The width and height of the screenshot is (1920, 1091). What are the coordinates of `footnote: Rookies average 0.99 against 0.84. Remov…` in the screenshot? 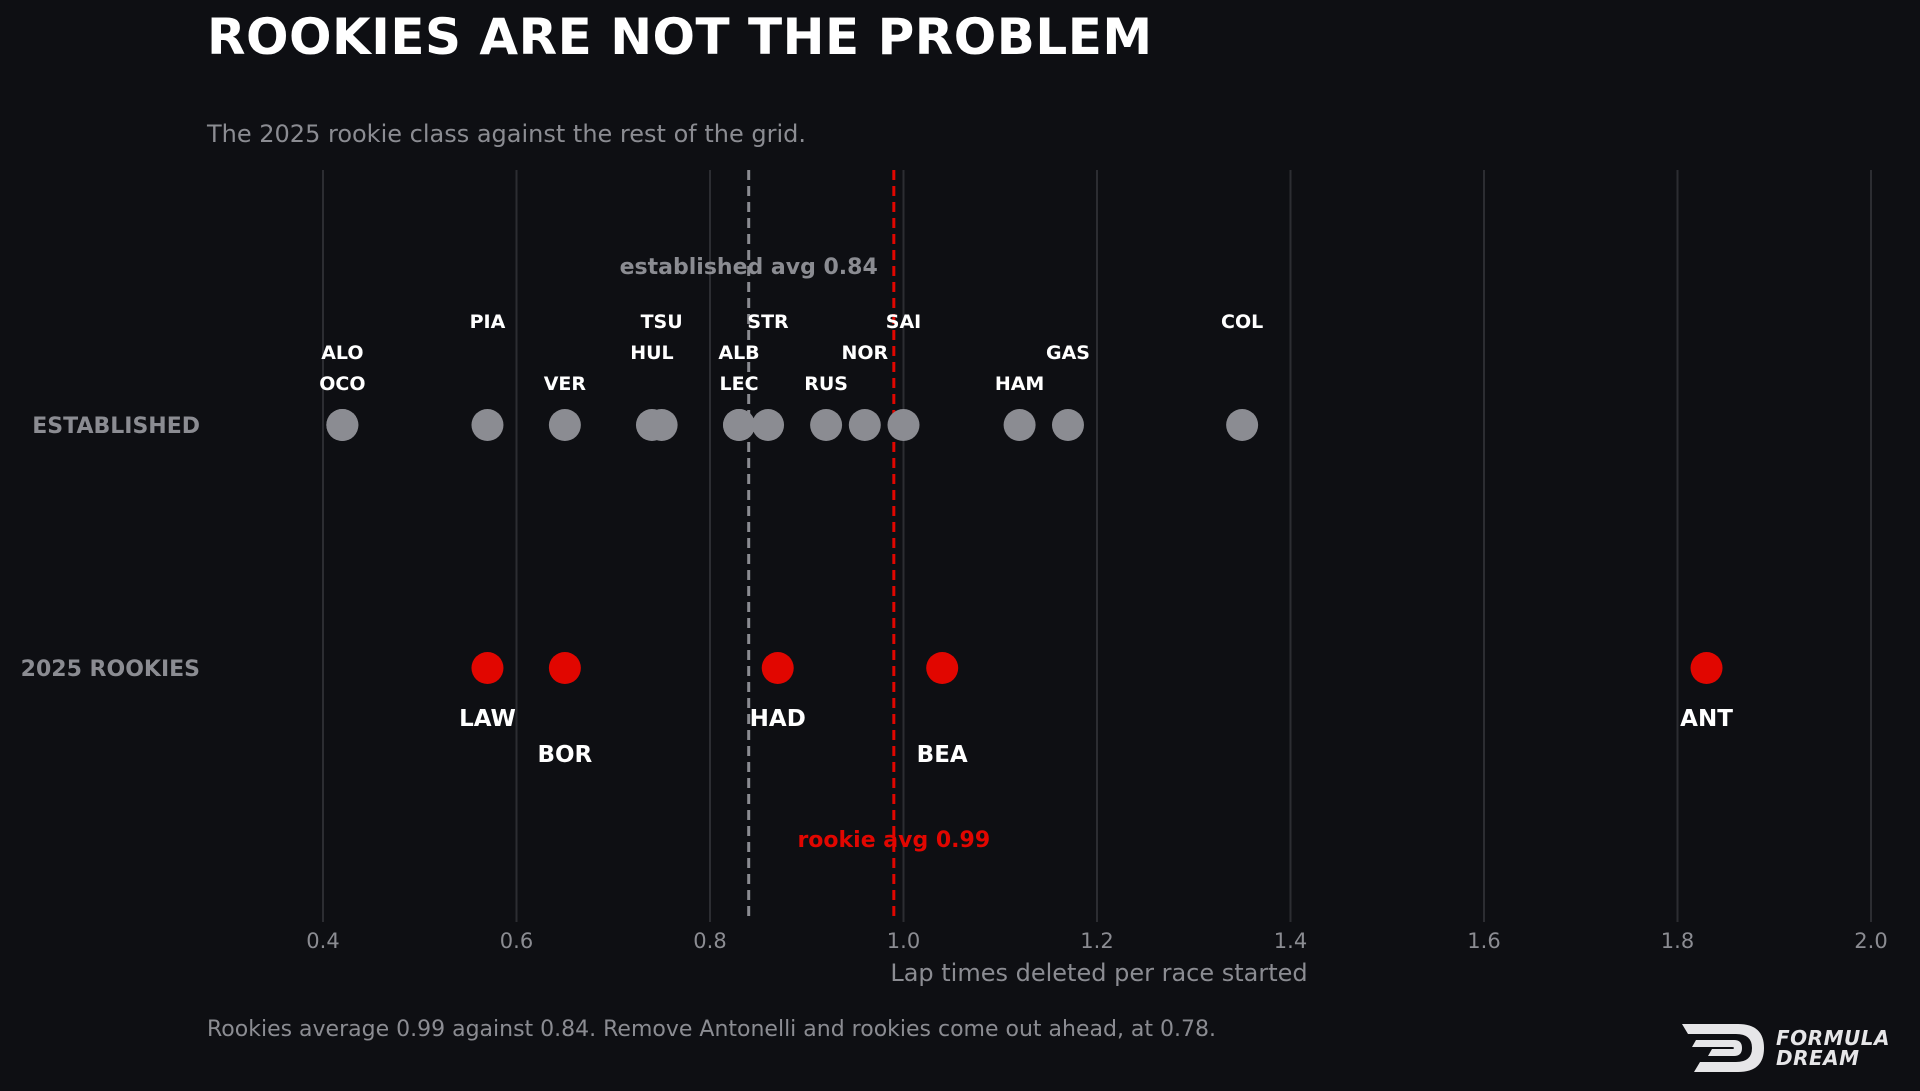 It's located at (712, 1029).